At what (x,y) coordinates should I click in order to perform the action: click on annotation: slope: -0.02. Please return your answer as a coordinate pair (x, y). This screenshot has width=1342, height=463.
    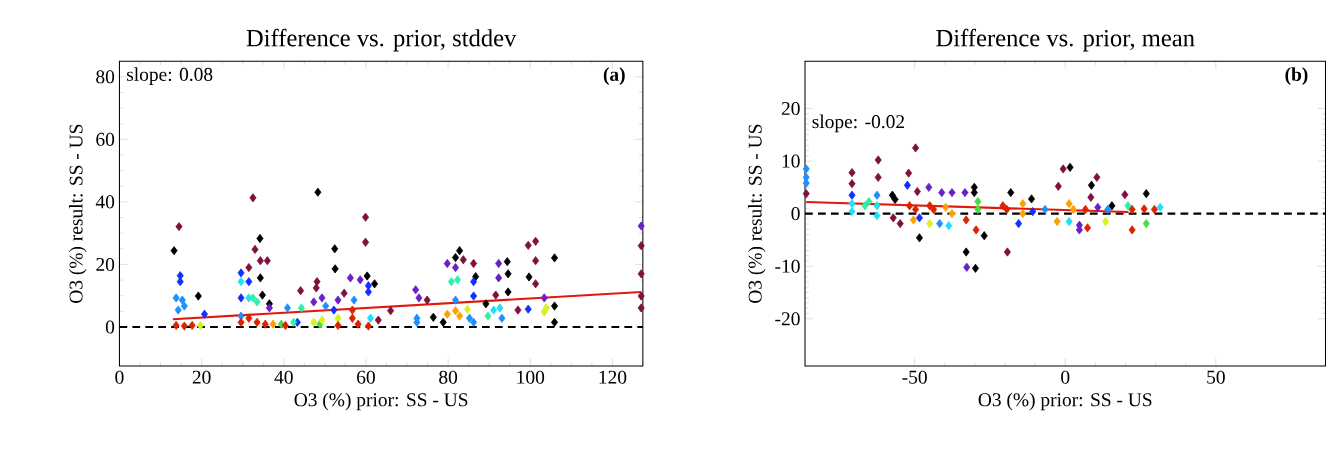
    Looking at the image, I should click on (858, 123).